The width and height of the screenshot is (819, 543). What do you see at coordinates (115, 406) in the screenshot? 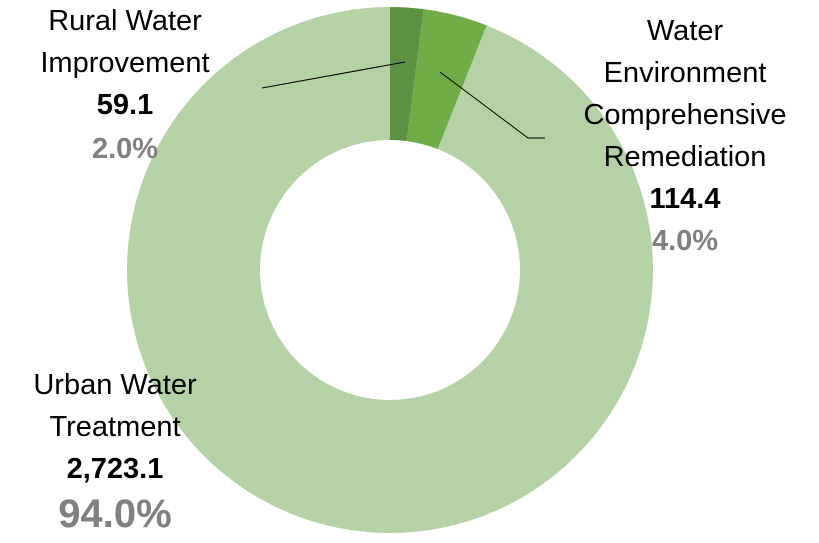
I see `category-label: Urban Water Treatment` at bounding box center [115, 406].